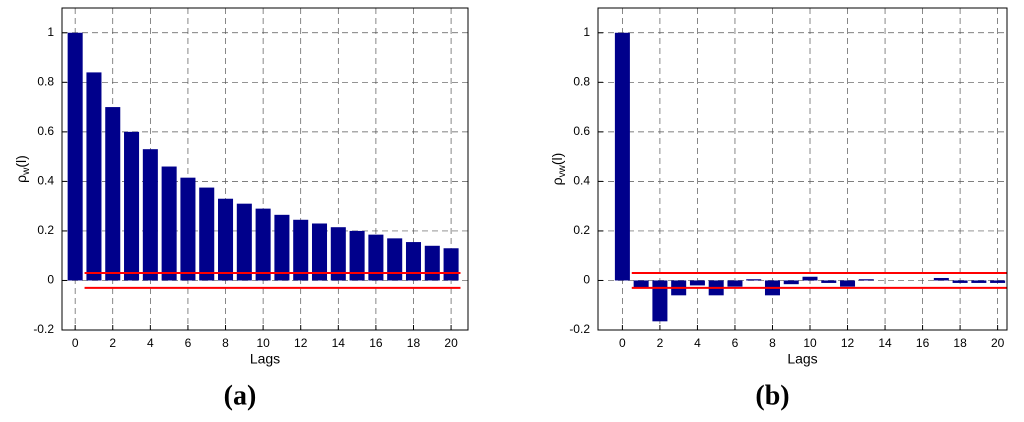 This screenshot has width=1024, height=422. I want to click on y-label-subscript: vw, so click(562, 170).